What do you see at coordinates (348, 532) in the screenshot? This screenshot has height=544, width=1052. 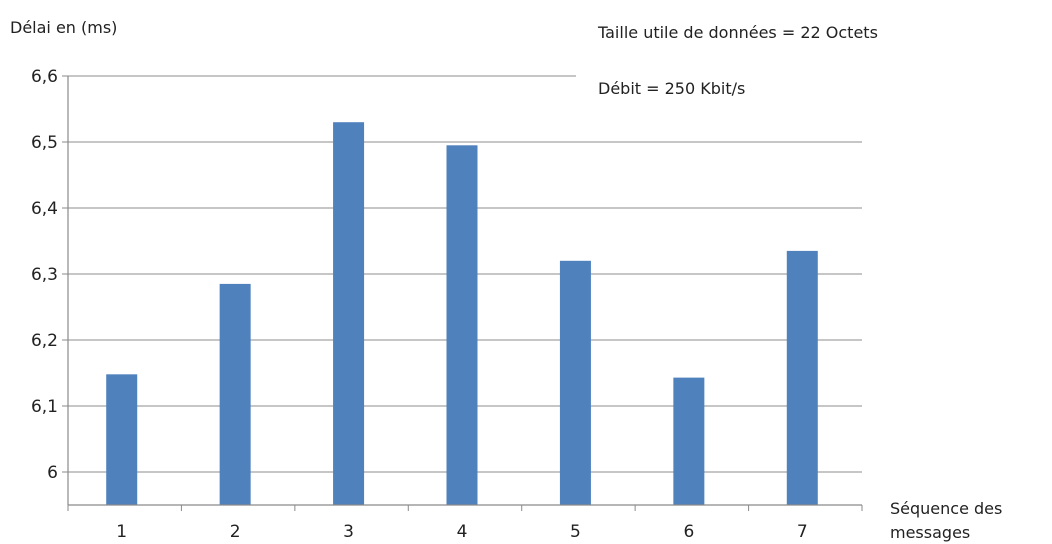 I see `x-tick-label: 3` at bounding box center [348, 532].